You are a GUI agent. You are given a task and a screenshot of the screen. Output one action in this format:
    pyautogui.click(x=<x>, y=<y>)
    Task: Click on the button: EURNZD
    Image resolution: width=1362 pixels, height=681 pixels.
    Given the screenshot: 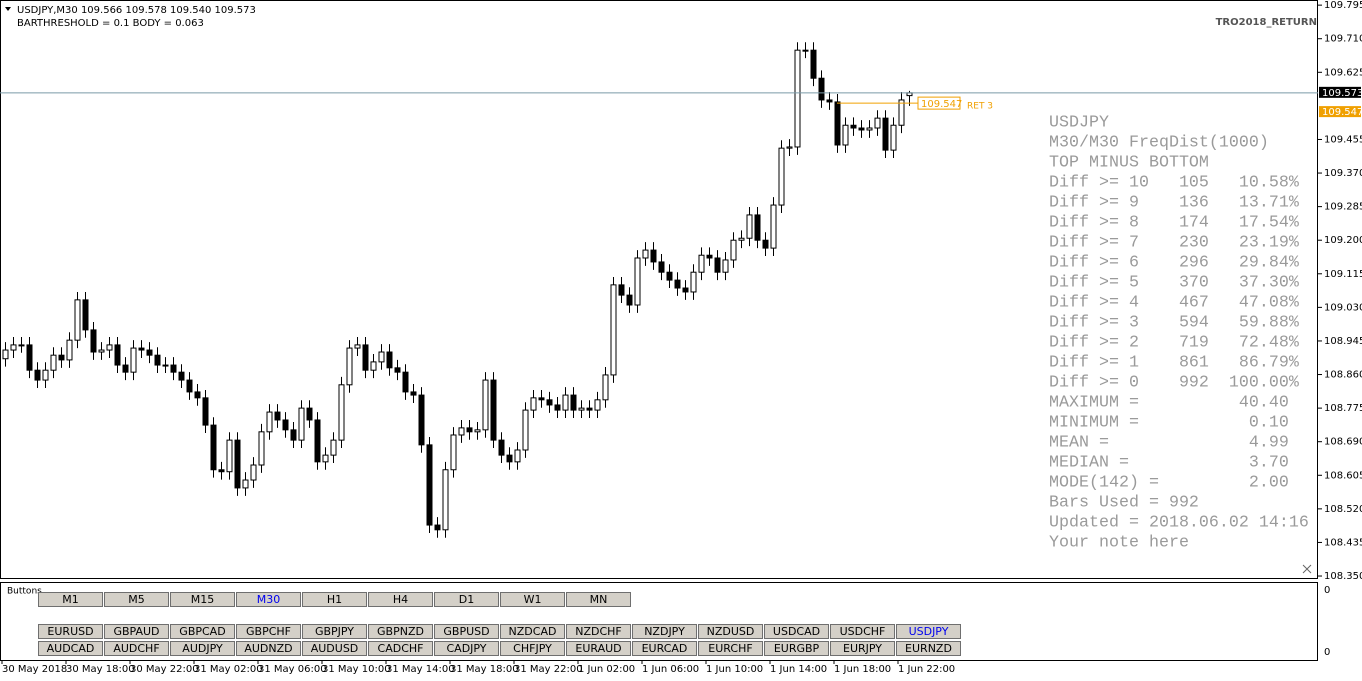 What is the action you would take?
    pyautogui.click(x=928, y=648)
    